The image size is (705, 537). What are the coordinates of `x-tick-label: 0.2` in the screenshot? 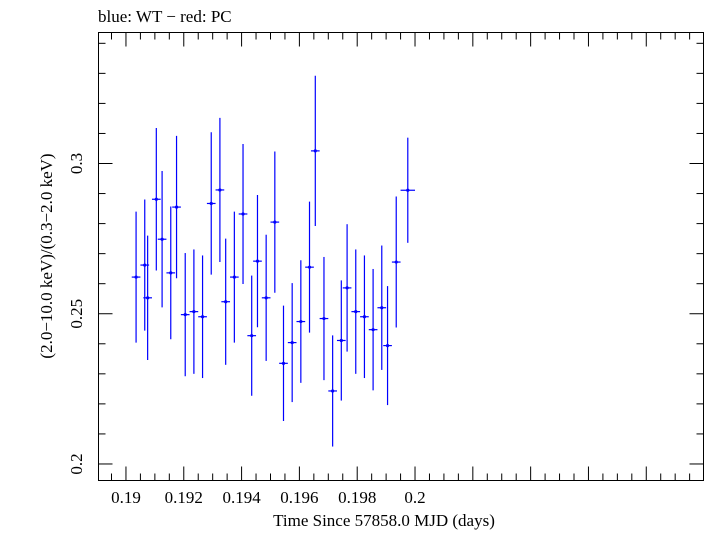 It's located at (414, 497).